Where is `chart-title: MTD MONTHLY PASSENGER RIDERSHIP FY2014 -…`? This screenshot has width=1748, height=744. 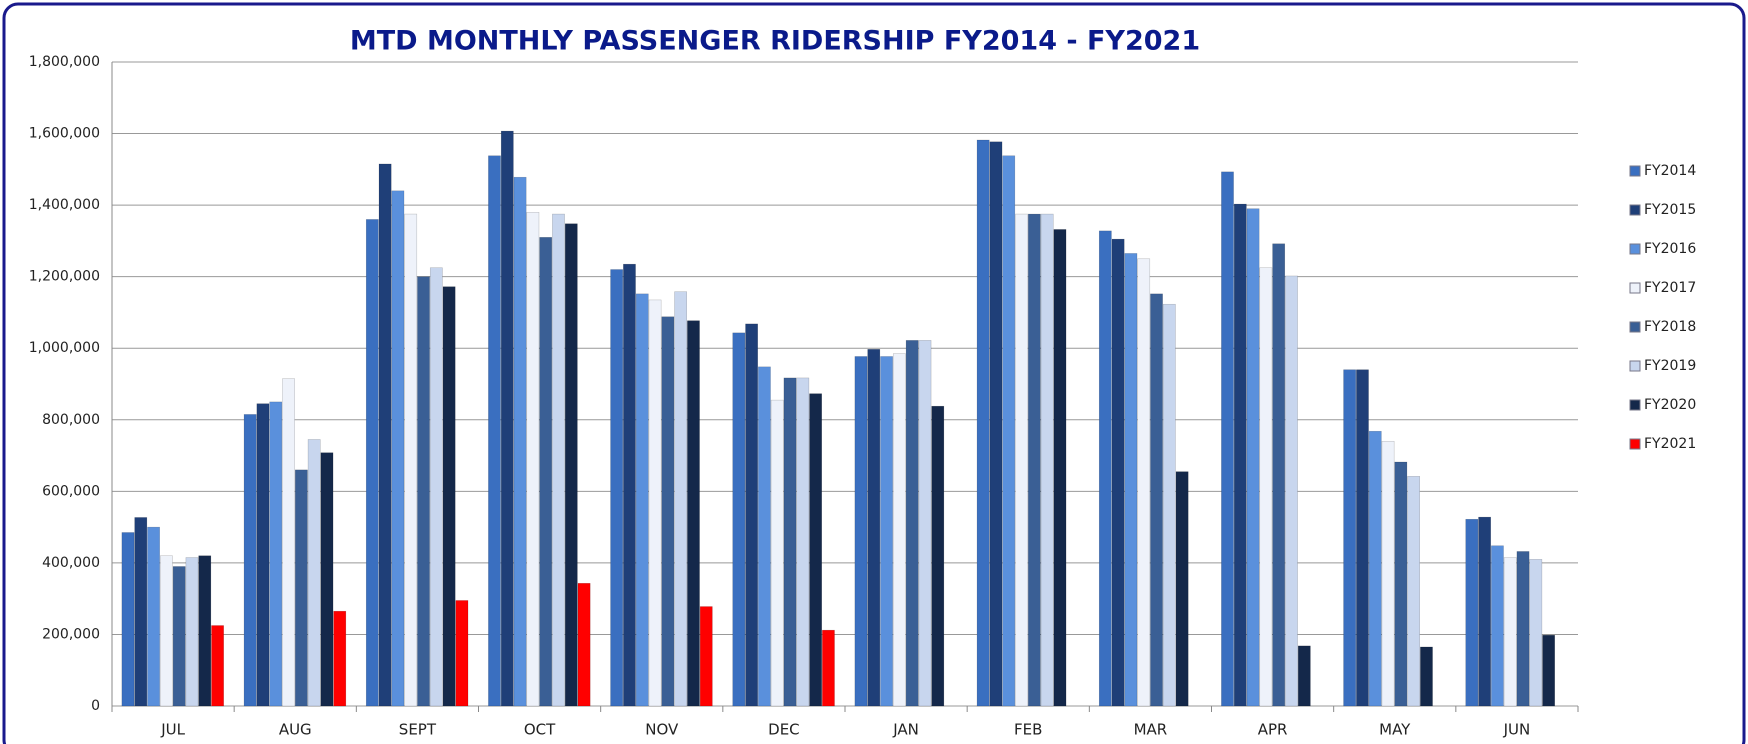
chart-title: MTD MONTHLY PASSENGER RIDERSHIP FY2014 -… is located at coordinates (775, 41).